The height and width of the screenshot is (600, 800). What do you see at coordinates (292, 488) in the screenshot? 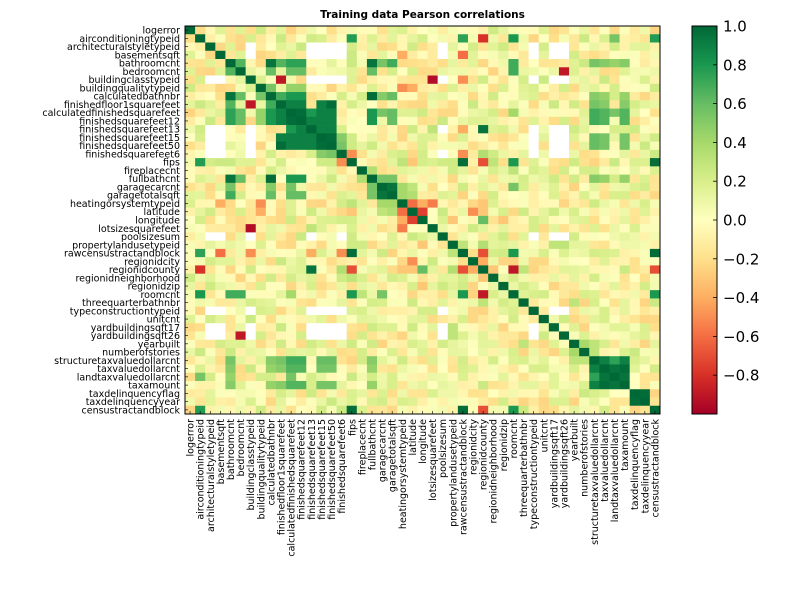
I see `x-tick-label: calculatedfinishedsquarefeet` at bounding box center [292, 488].